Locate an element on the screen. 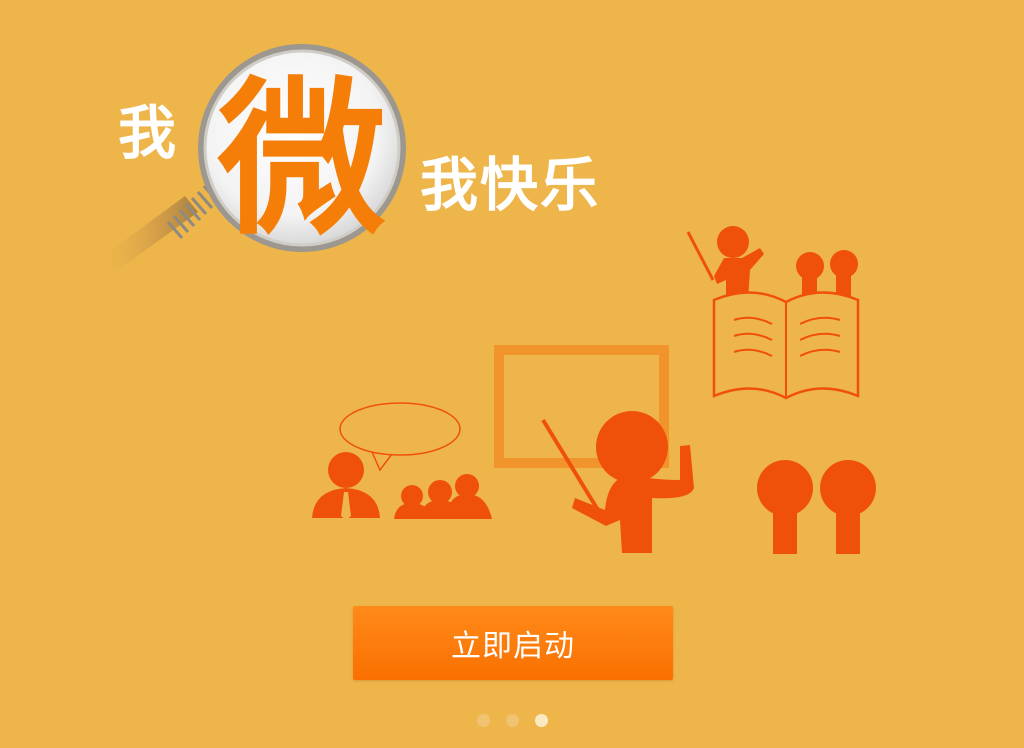 This screenshot has width=1024, height=748. magnifier-icon is located at coordinates (250, 160).